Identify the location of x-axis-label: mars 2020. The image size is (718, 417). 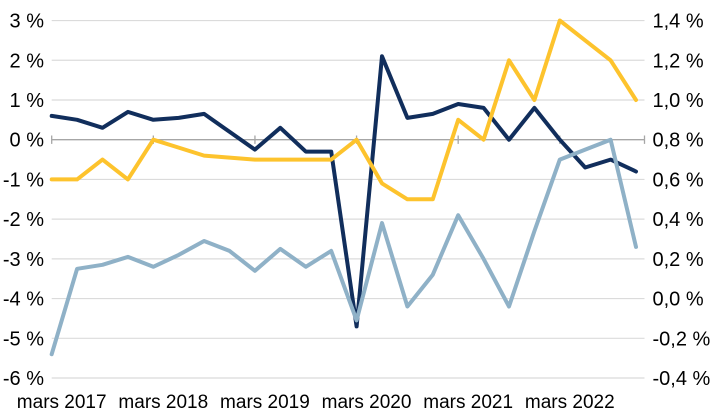
(367, 402).